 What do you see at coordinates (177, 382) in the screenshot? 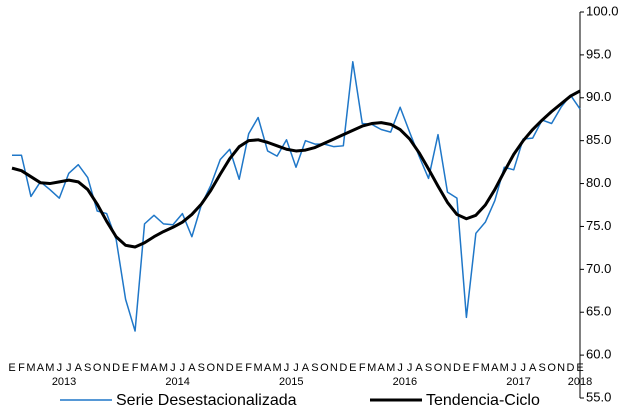
I see `year-label: 2014` at bounding box center [177, 382].